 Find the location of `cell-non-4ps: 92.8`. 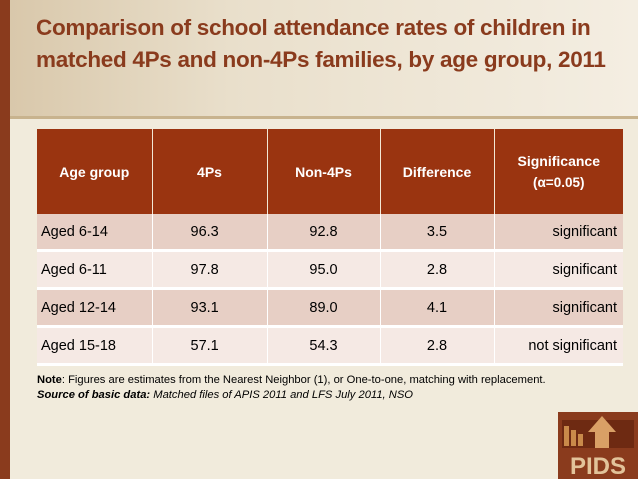

cell-non-4ps: 92.8 is located at coordinates (324, 233).